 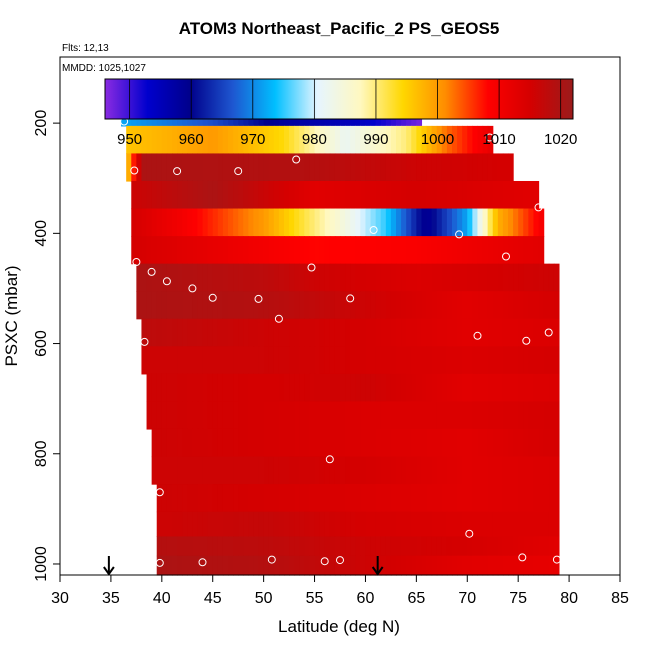 What do you see at coordinates (41, 233) in the screenshot?
I see `y-tick-label: 400` at bounding box center [41, 233].